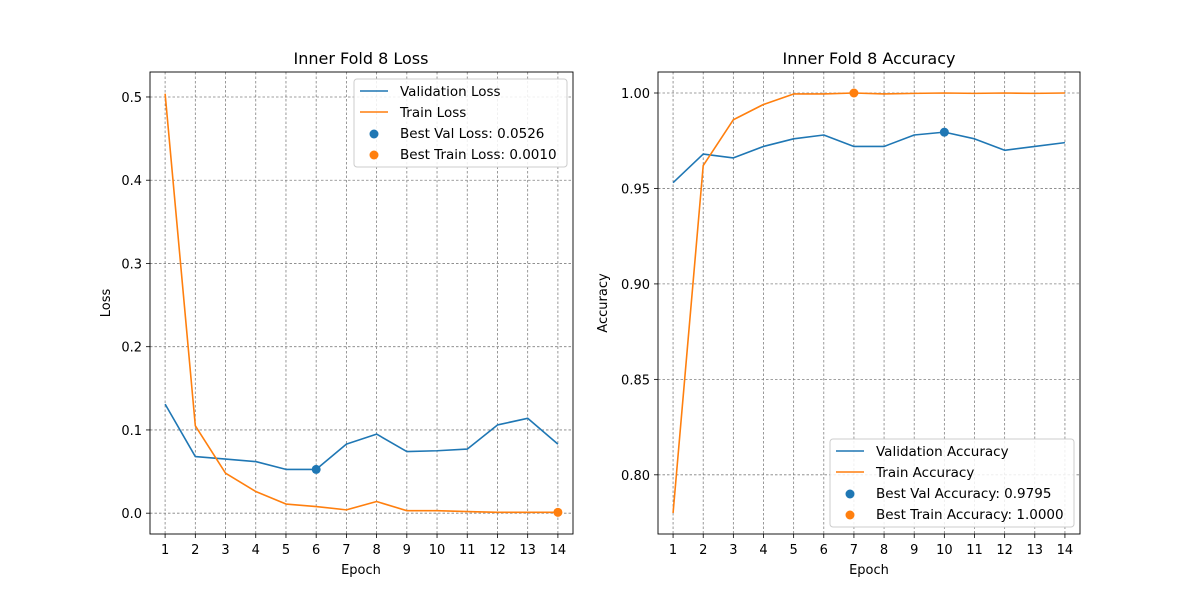 The image size is (1200, 600). What do you see at coordinates (450, 92) in the screenshot?
I see `loss-legend-label: Validation Loss` at bounding box center [450, 92].